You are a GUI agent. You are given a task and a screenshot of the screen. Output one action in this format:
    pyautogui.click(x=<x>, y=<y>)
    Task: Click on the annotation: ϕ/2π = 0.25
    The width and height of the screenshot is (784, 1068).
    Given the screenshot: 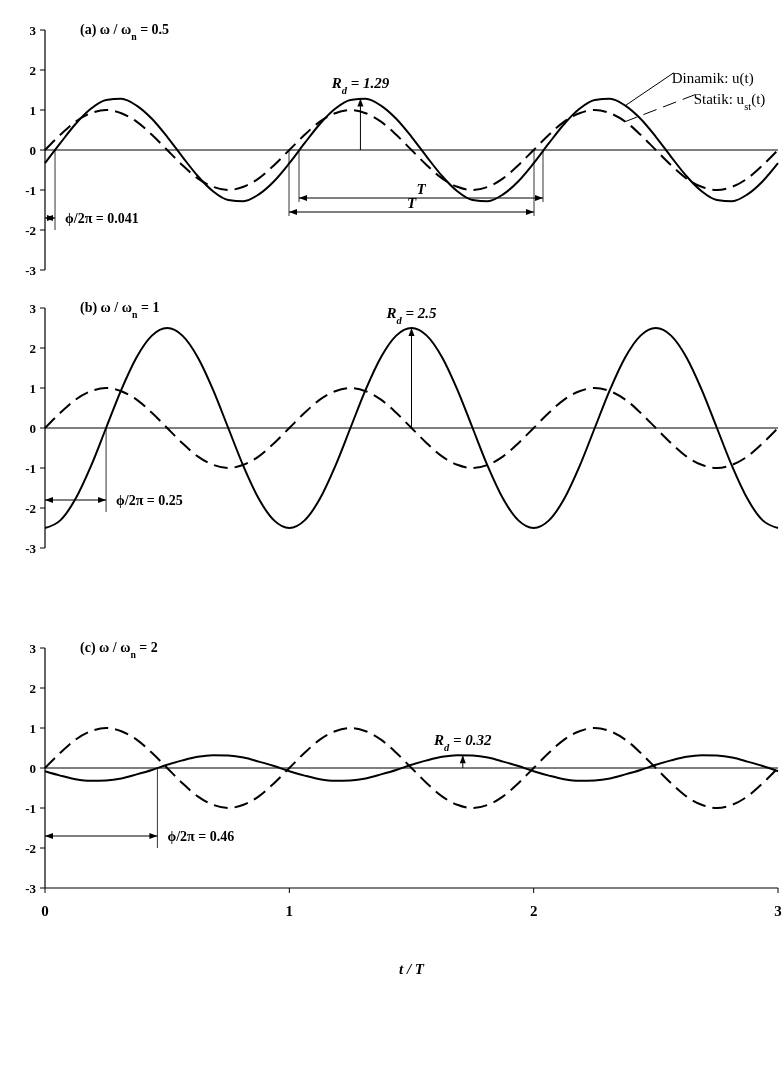 What is the action you would take?
    pyautogui.click(x=149, y=500)
    